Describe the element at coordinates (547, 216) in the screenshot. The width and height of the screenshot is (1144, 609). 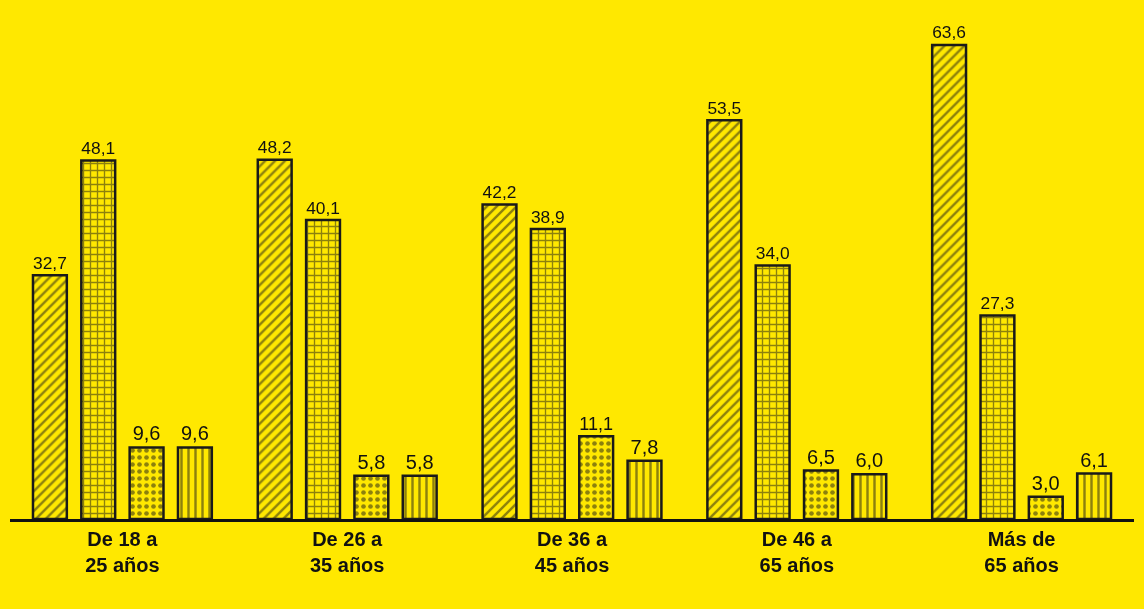
I see `data-label: 38,9` at that location.